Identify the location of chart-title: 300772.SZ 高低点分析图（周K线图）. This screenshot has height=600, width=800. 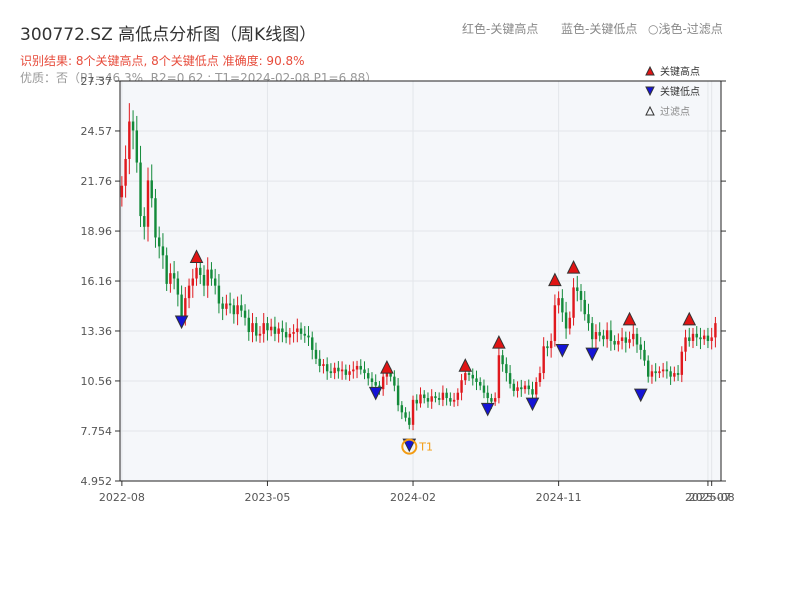
(168, 35).